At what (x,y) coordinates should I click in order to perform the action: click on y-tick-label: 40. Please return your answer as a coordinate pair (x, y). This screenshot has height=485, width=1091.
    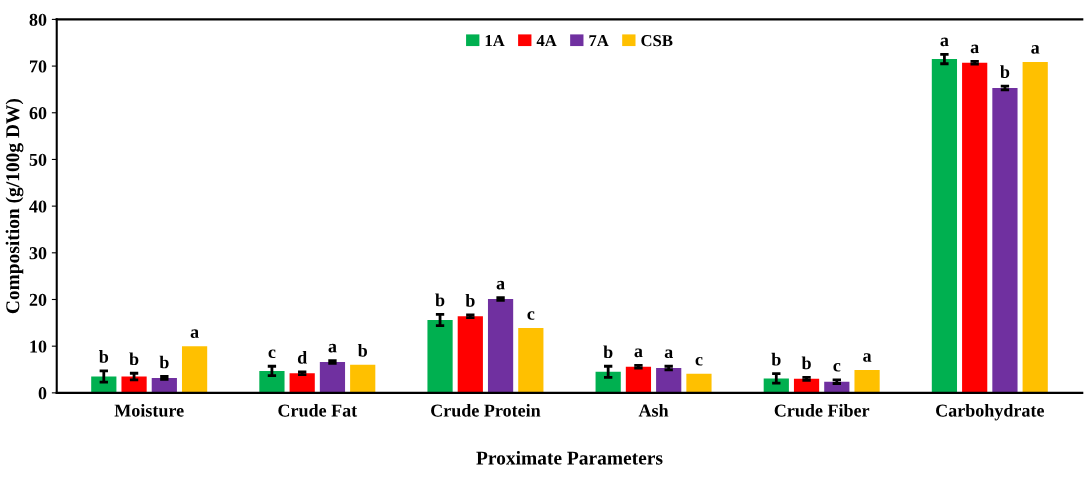
    Looking at the image, I should click on (38, 206).